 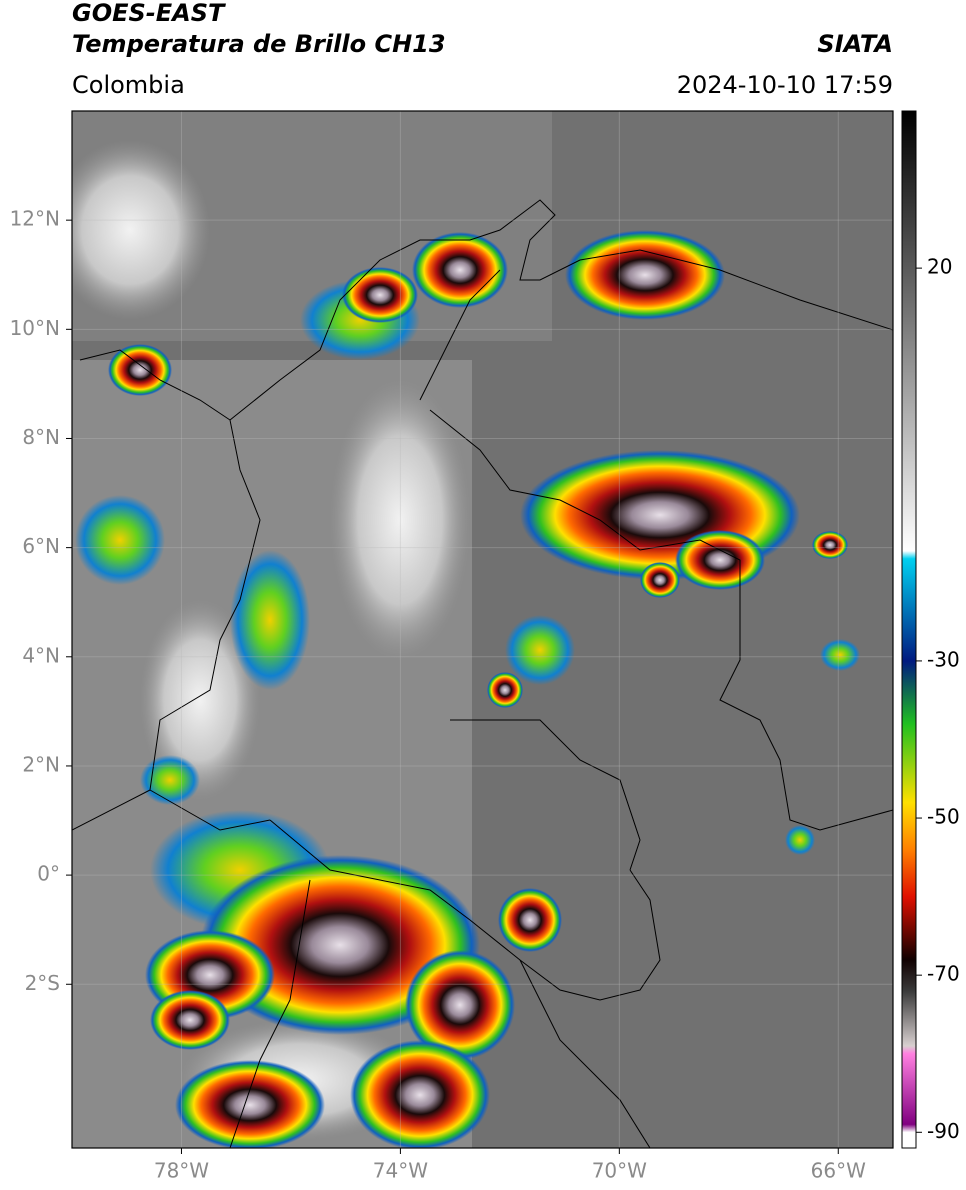 What do you see at coordinates (41, 655) in the screenshot?
I see `y-tick-label: 4°N` at bounding box center [41, 655].